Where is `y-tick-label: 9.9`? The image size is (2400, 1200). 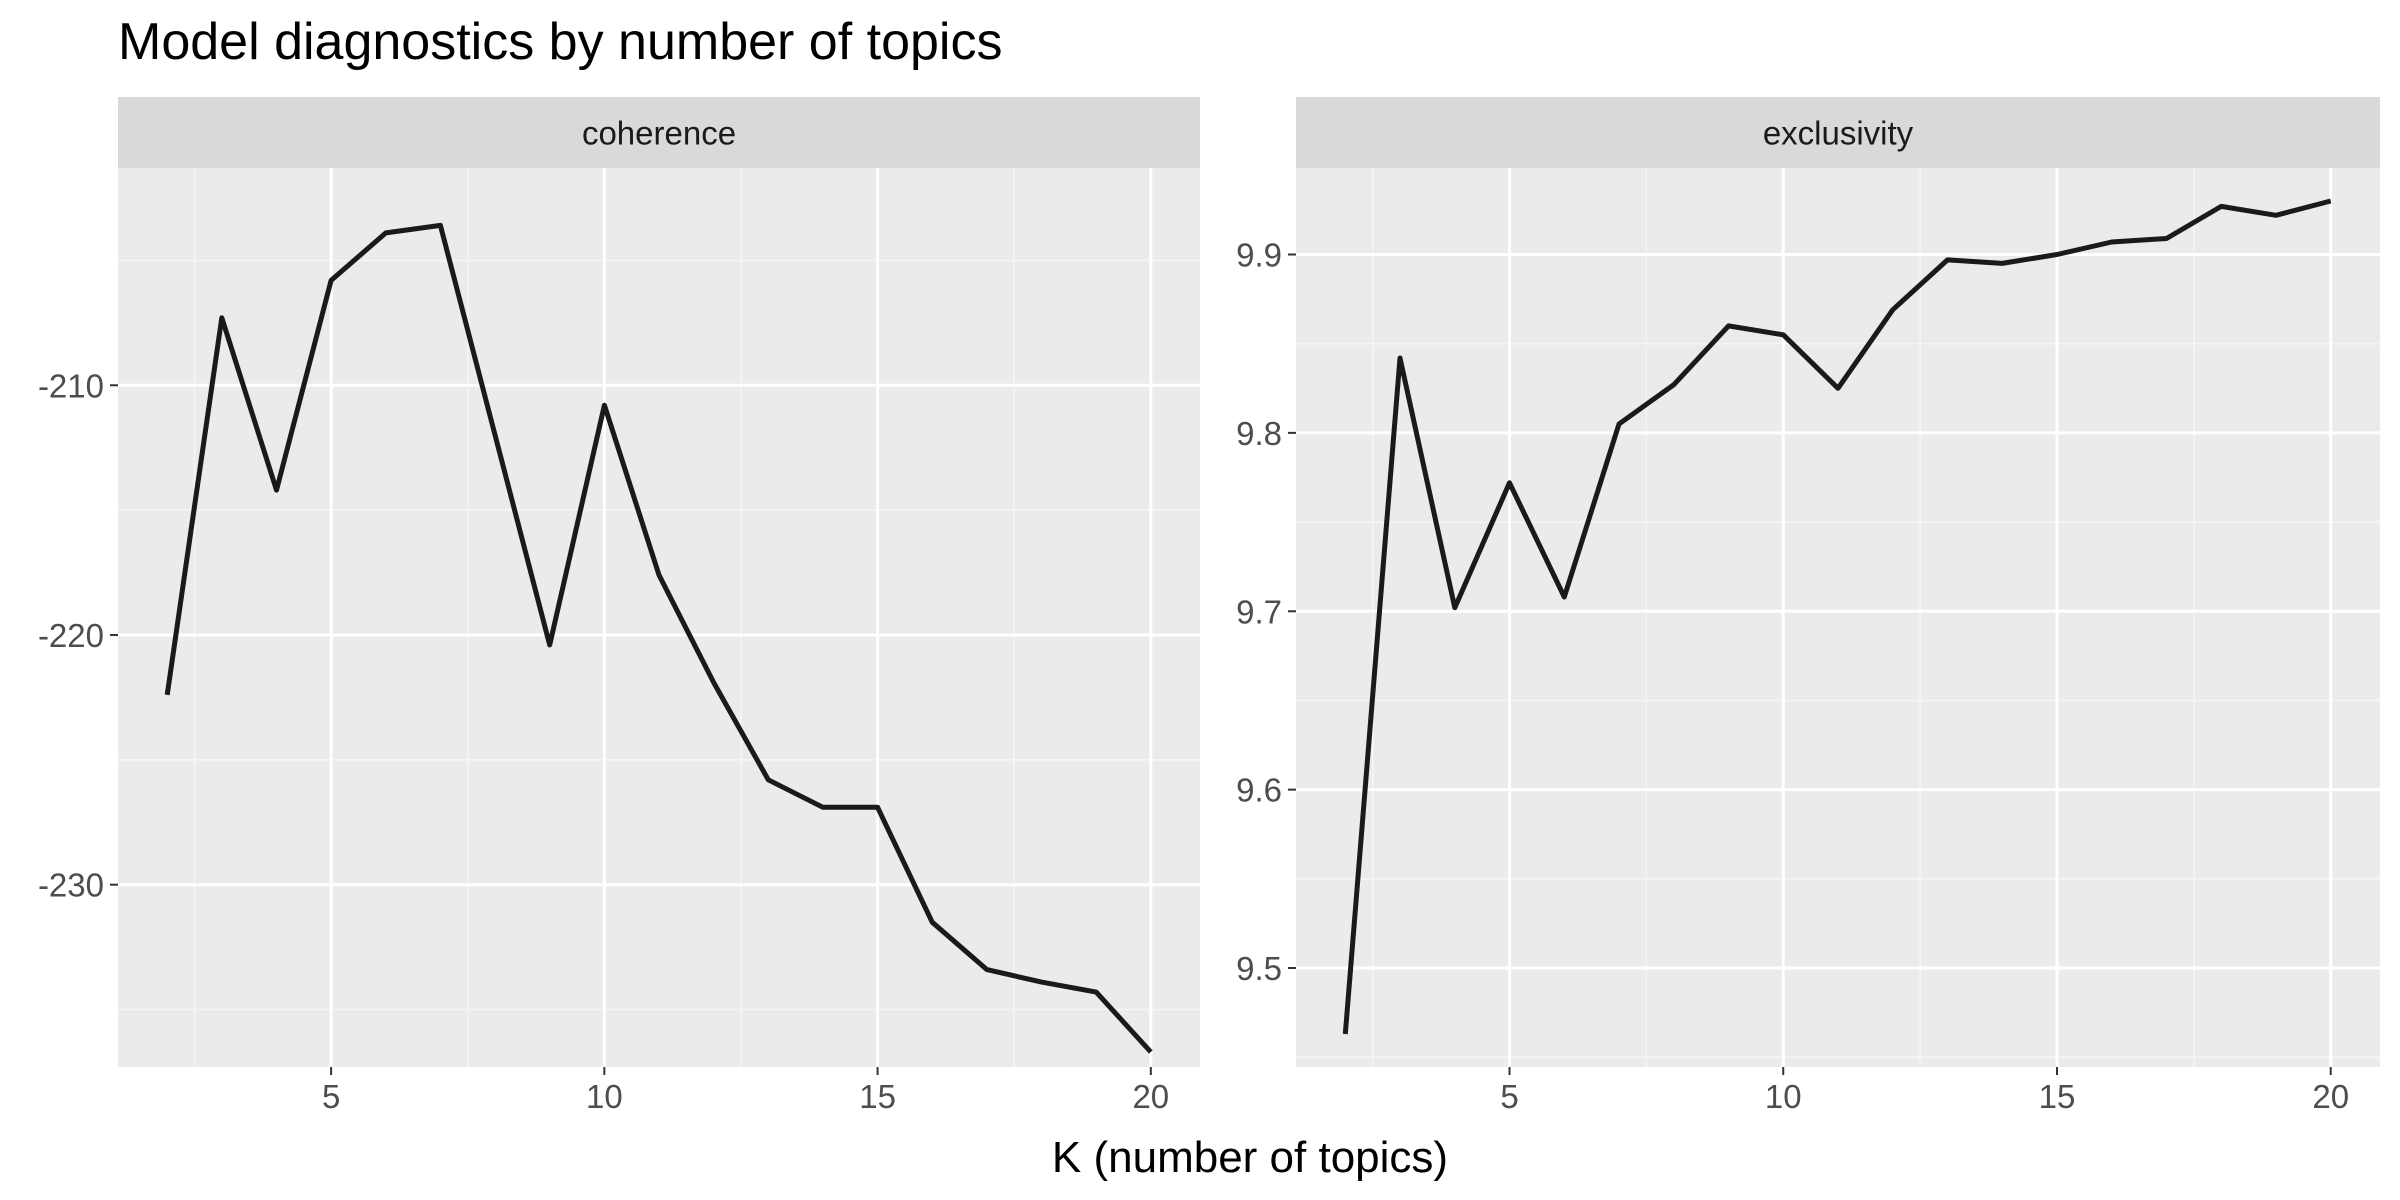
y-tick-label: 9.9 is located at coordinates (1259, 255).